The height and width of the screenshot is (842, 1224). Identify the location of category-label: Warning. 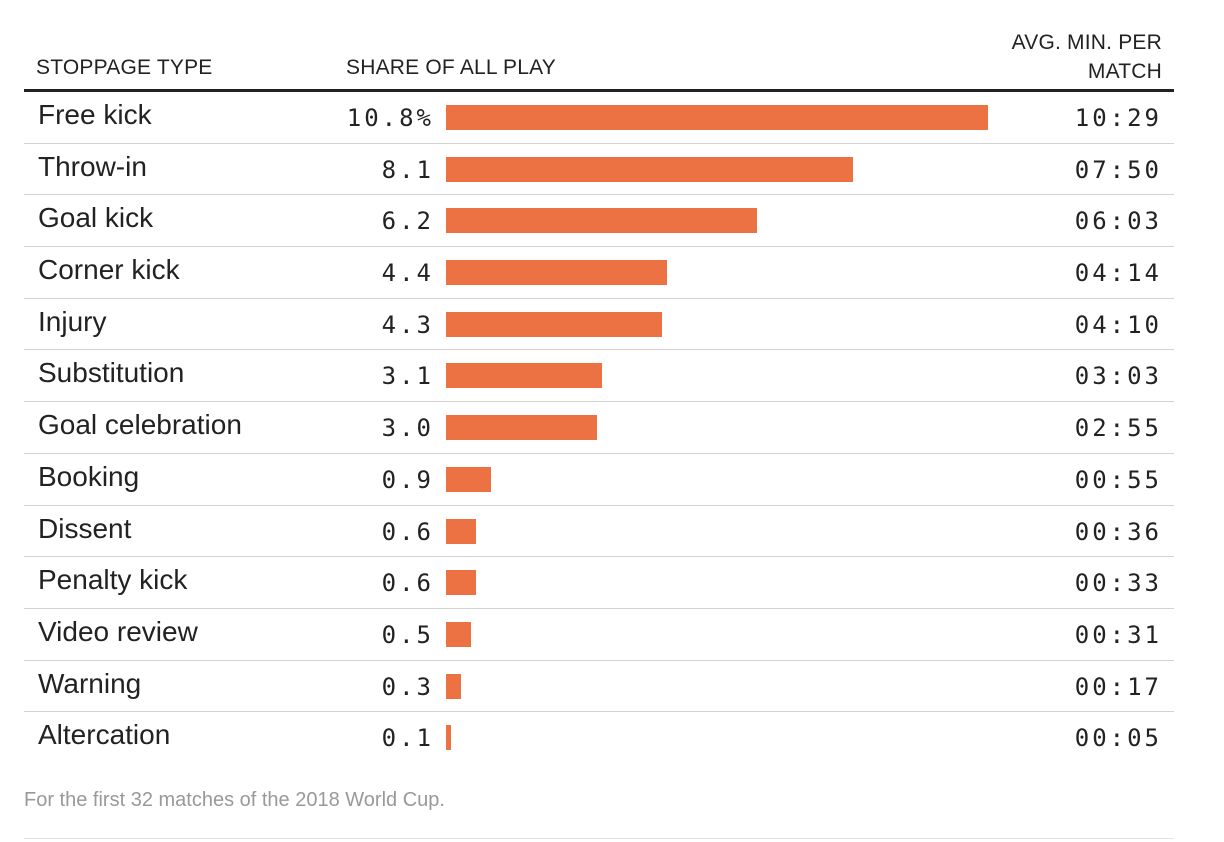
(90, 683).